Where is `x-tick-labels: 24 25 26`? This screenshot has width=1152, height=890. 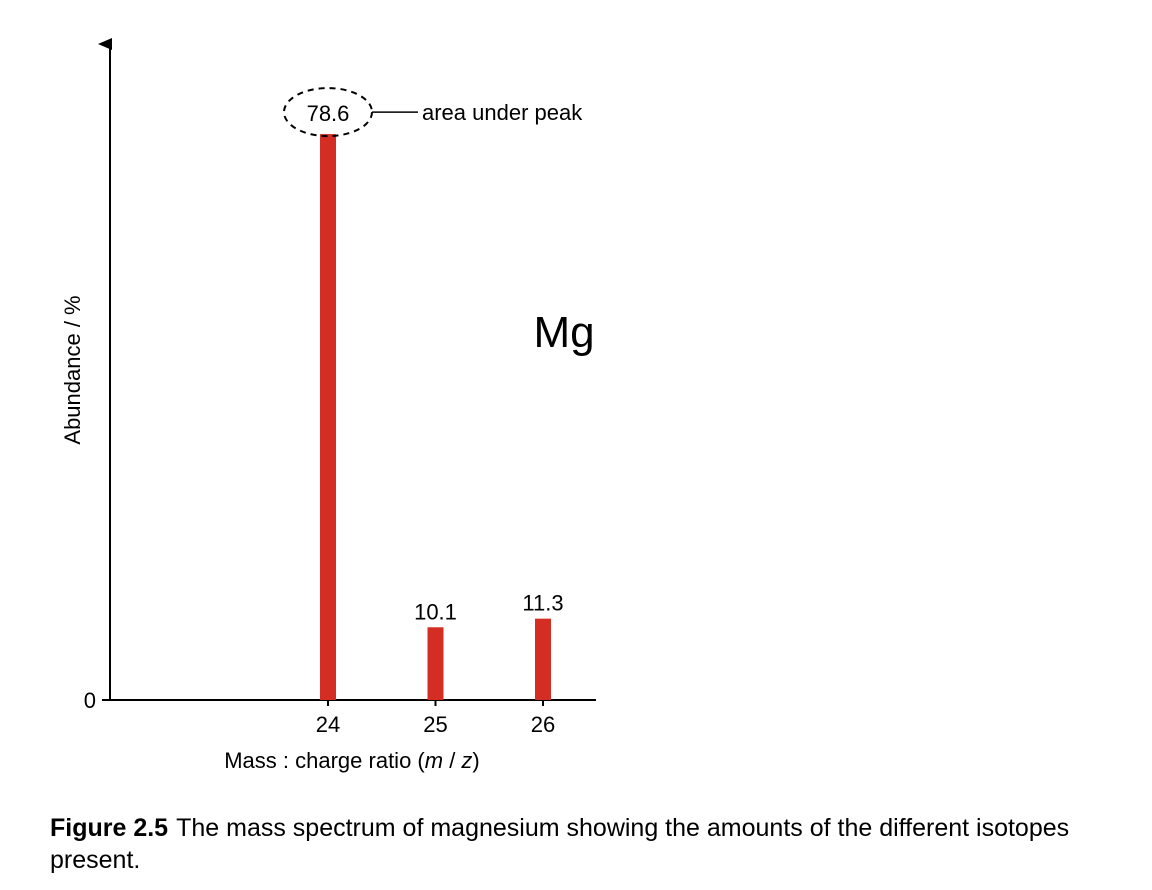
x-tick-labels: 24 25 26 is located at coordinates (435, 718).